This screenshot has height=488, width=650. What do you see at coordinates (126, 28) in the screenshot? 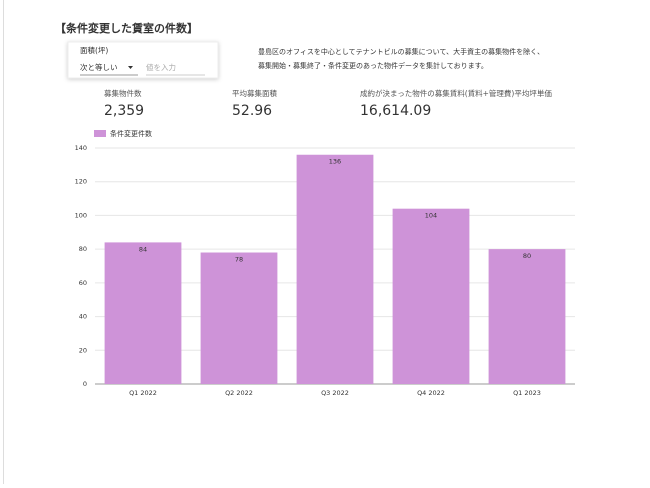
I see `page-title: 【条件変更した賃室の件数】` at bounding box center [126, 28].